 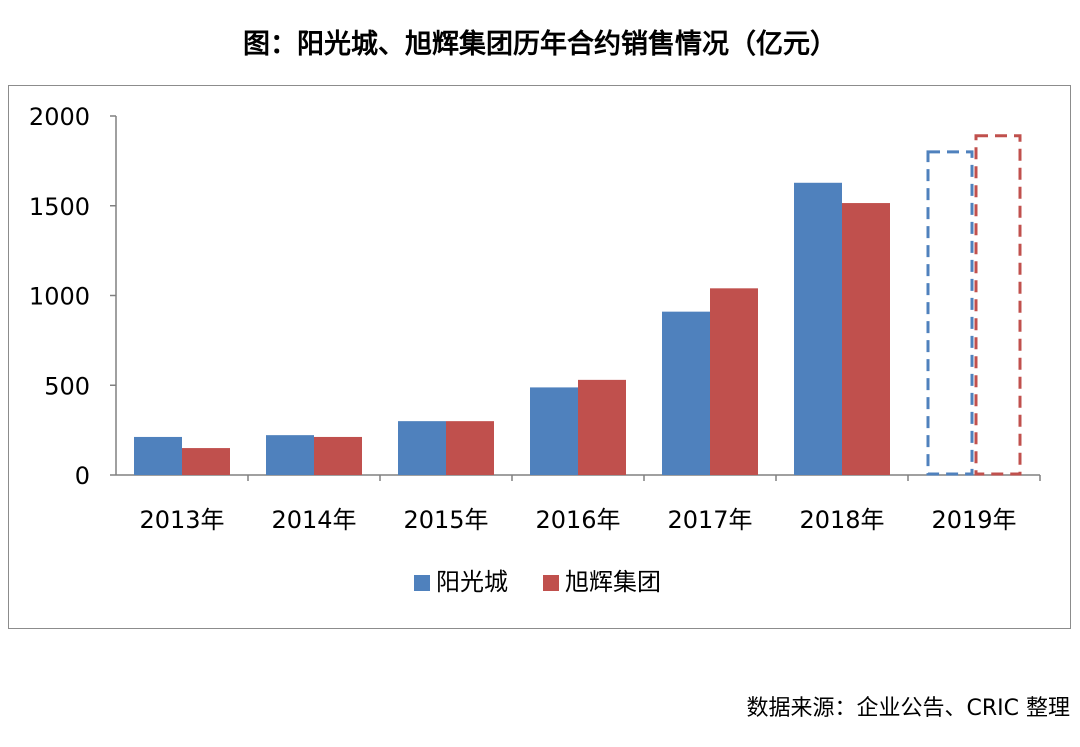 What do you see at coordinates (540, 44) in the screenshot?
I see `chart-title: 图：阳光城、旭辉集团历年合约销售情况（亿元）` at bounding box center [540, 44].